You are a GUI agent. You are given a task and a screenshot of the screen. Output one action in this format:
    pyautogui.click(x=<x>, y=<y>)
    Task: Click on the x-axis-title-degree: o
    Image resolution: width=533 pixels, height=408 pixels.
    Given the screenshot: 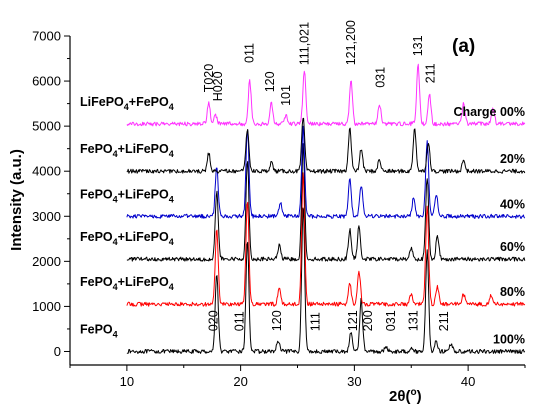 What is the action you would take?
    pyautogui.click(x=413, y=392)
    